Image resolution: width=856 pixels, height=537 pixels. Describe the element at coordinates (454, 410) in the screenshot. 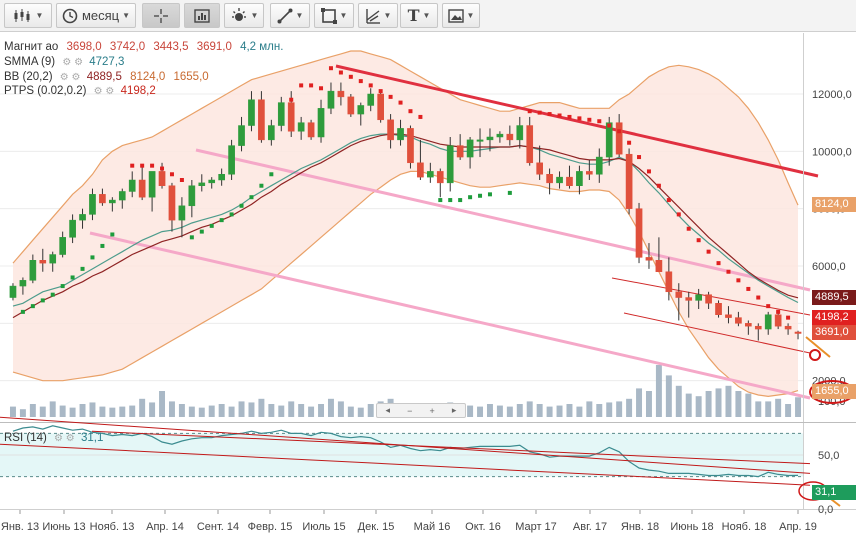

I see `scroll-right-icon: ▸` at that location.